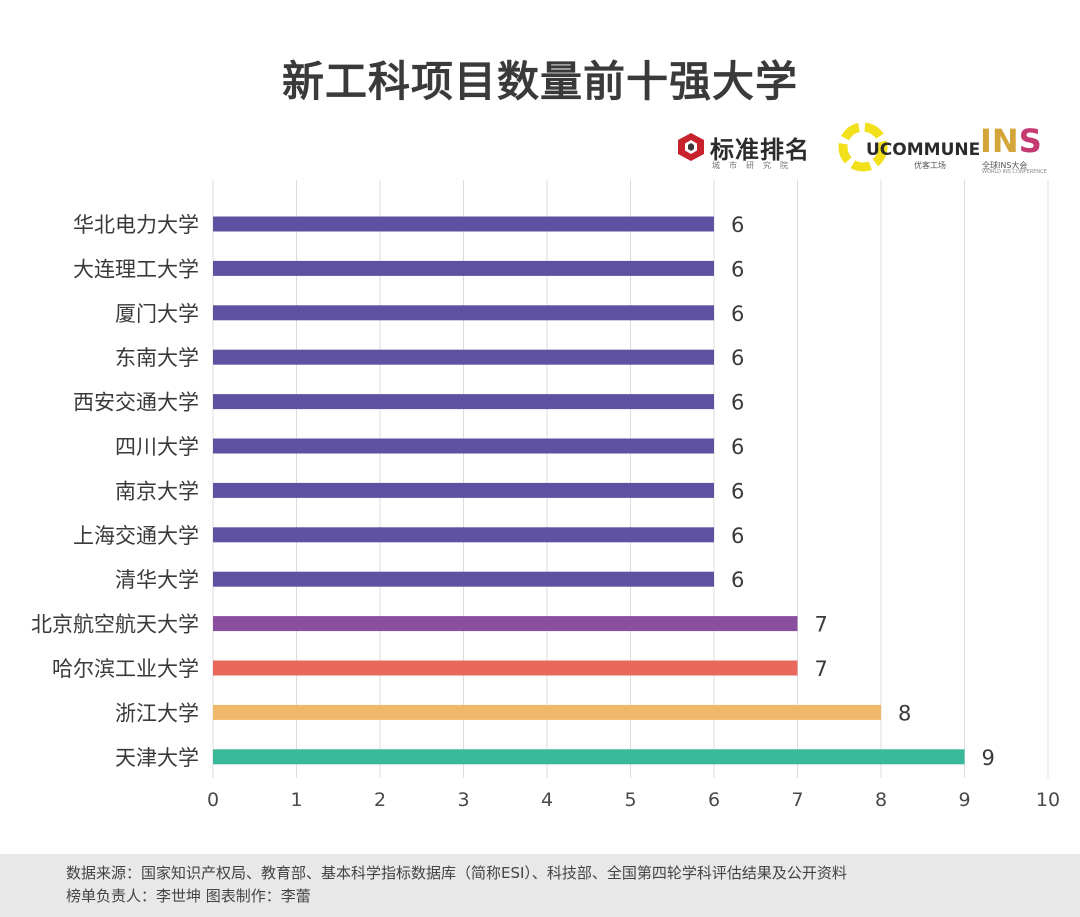  Describe the element at coordinates (136, 225) in the screenshot. I see `category-label: 华北电力大学` at that location.